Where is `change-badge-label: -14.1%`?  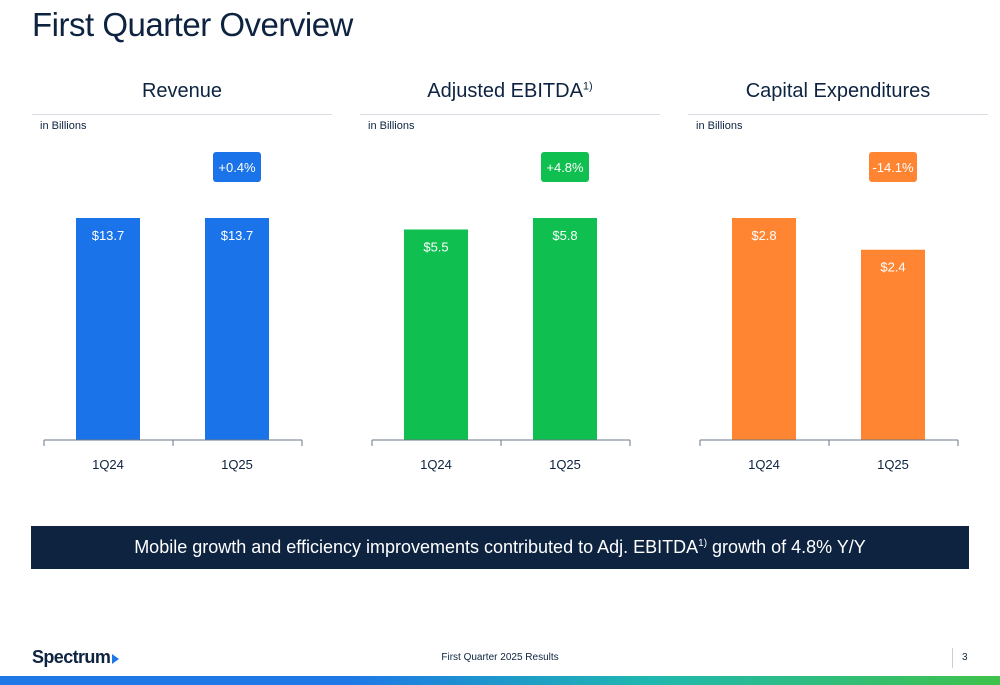 change-badge-label: -14.1% is located at coordinates (893, 167).